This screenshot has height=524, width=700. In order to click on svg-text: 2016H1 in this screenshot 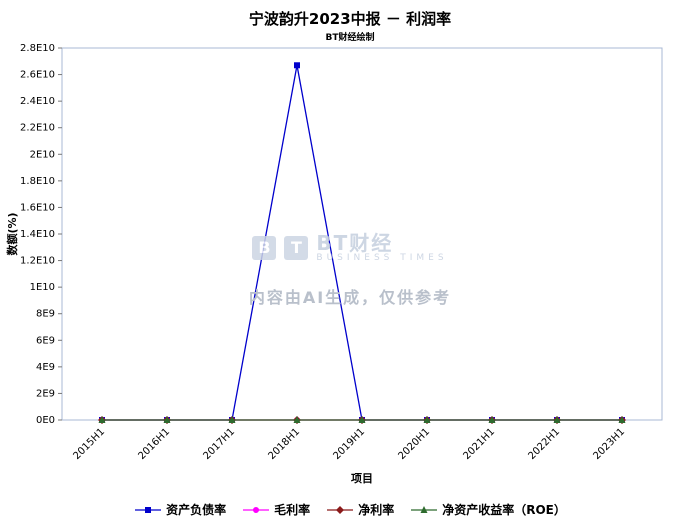, I will do `click(155, 444)`.